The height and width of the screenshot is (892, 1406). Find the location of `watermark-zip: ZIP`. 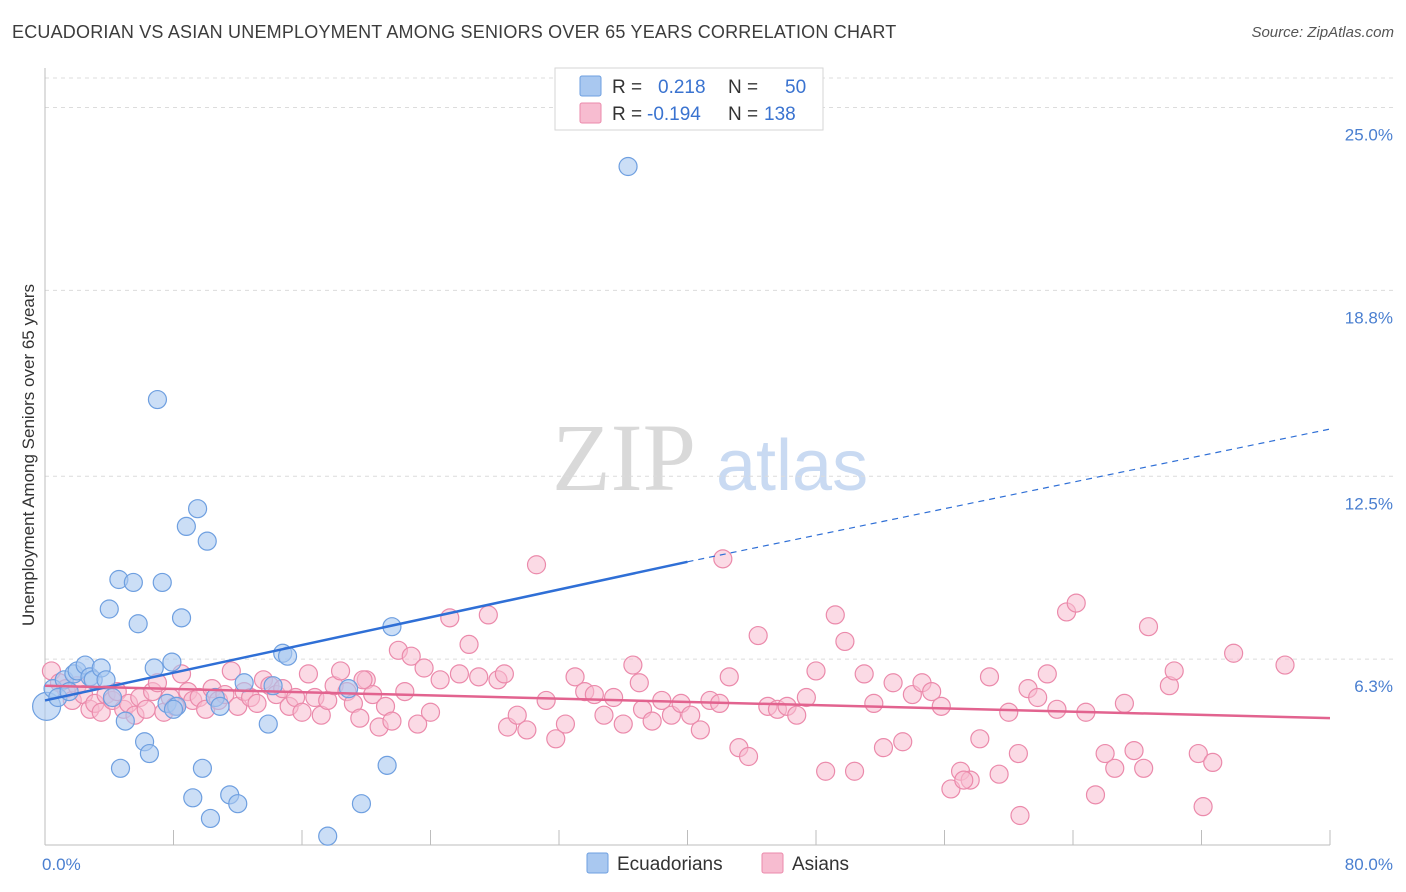

watermark-zip: ZIP is located at coordinates (624, 457).